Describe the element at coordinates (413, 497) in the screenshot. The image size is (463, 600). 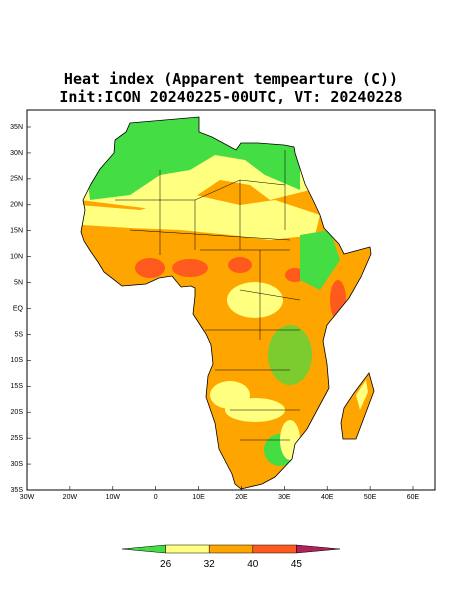
I see `lon-label: 60E` at that location.